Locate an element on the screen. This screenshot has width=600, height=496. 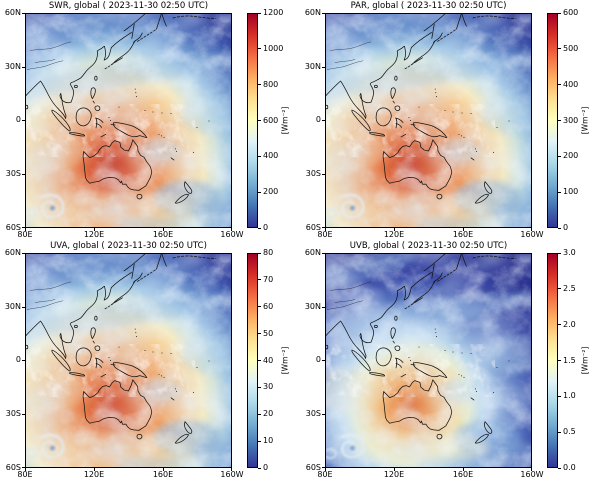
y-tick-label: 30S is located at coordinates (313, 413).